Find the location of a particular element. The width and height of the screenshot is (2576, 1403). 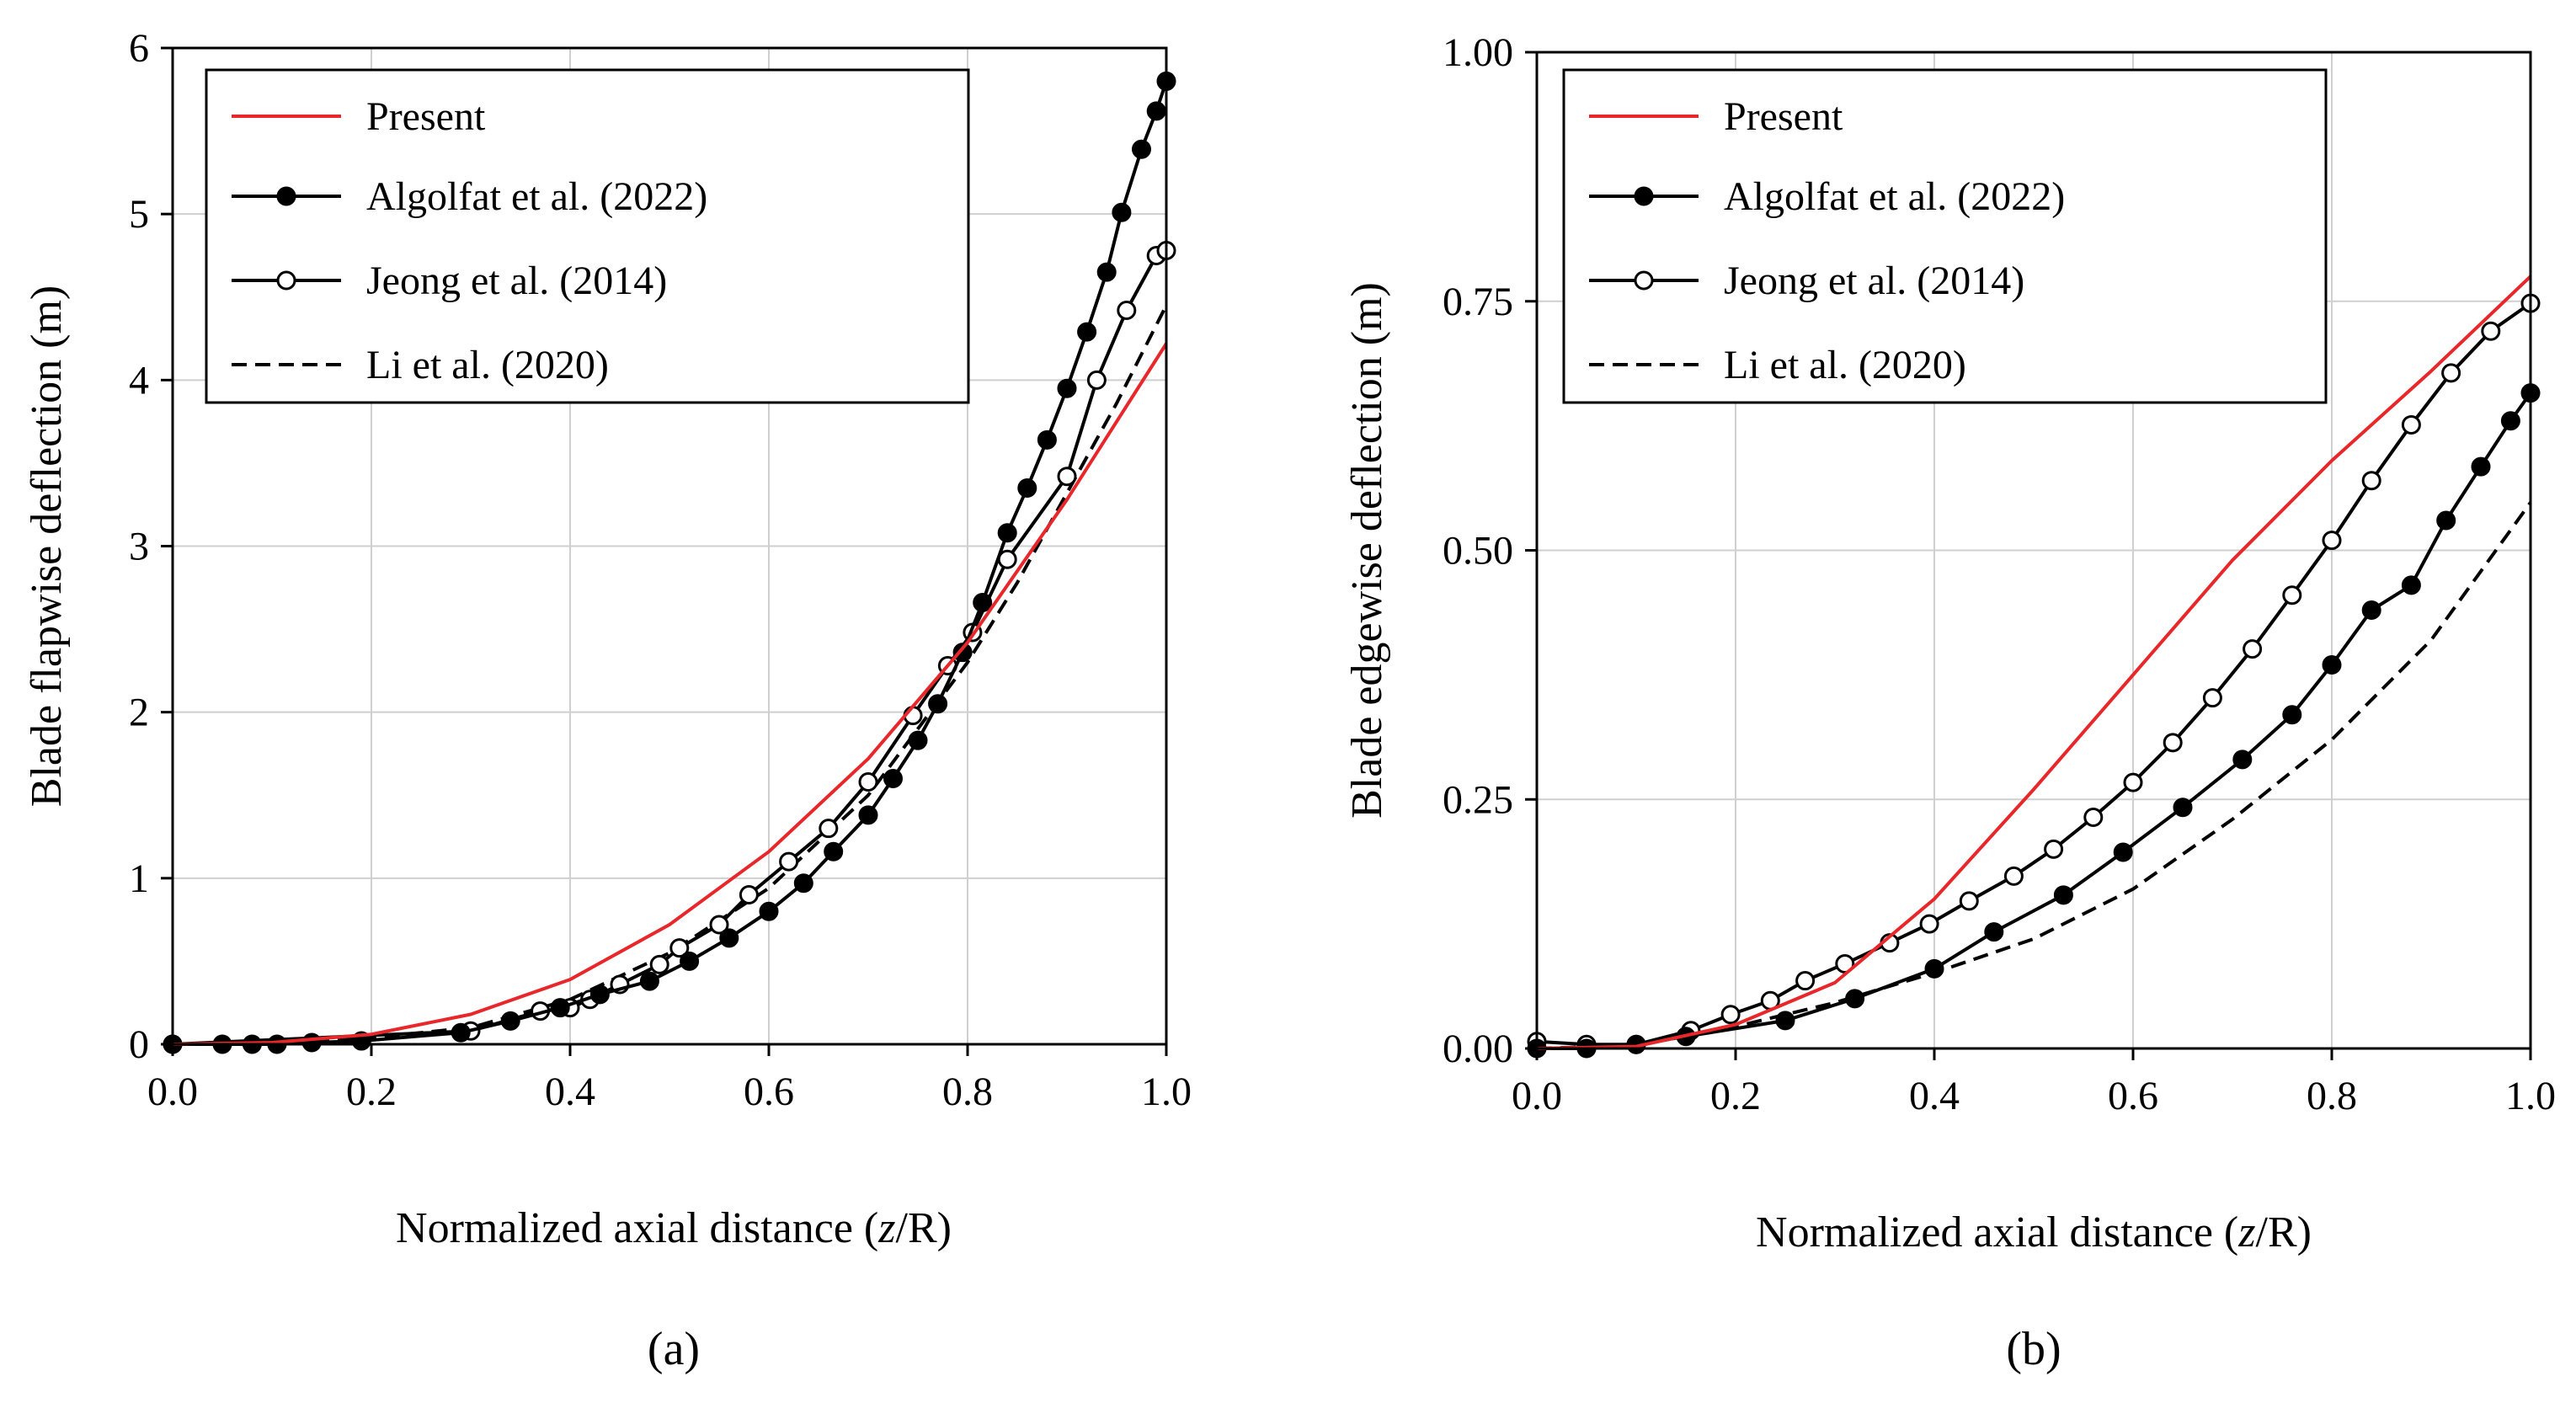

x-tick-label: 0.4 is located at coordinates (570, 1092).